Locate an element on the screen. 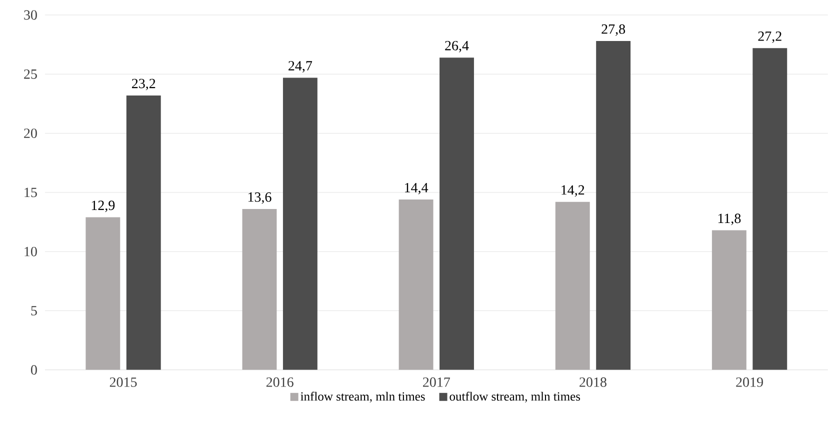 The width and height of the screenshot is (828, 430). x-tick-label: 2017 is located at coordinates (436, 382).